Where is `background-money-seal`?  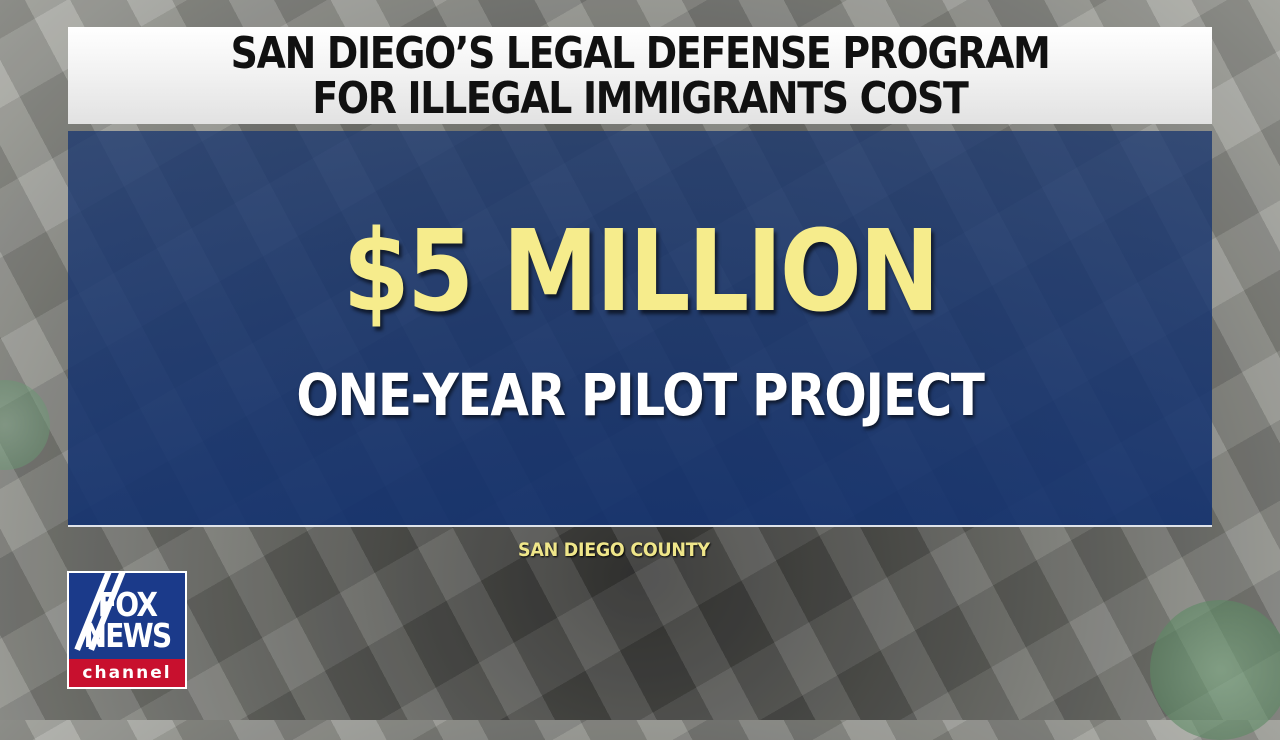 background-money-seal is located at coordinates (25, 425).